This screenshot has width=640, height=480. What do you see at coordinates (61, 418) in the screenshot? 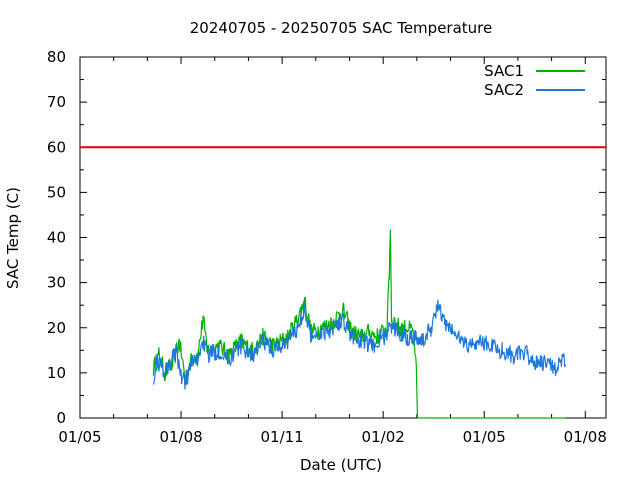
I see `y-tick-label: 0` at bounding box center [61, 418].